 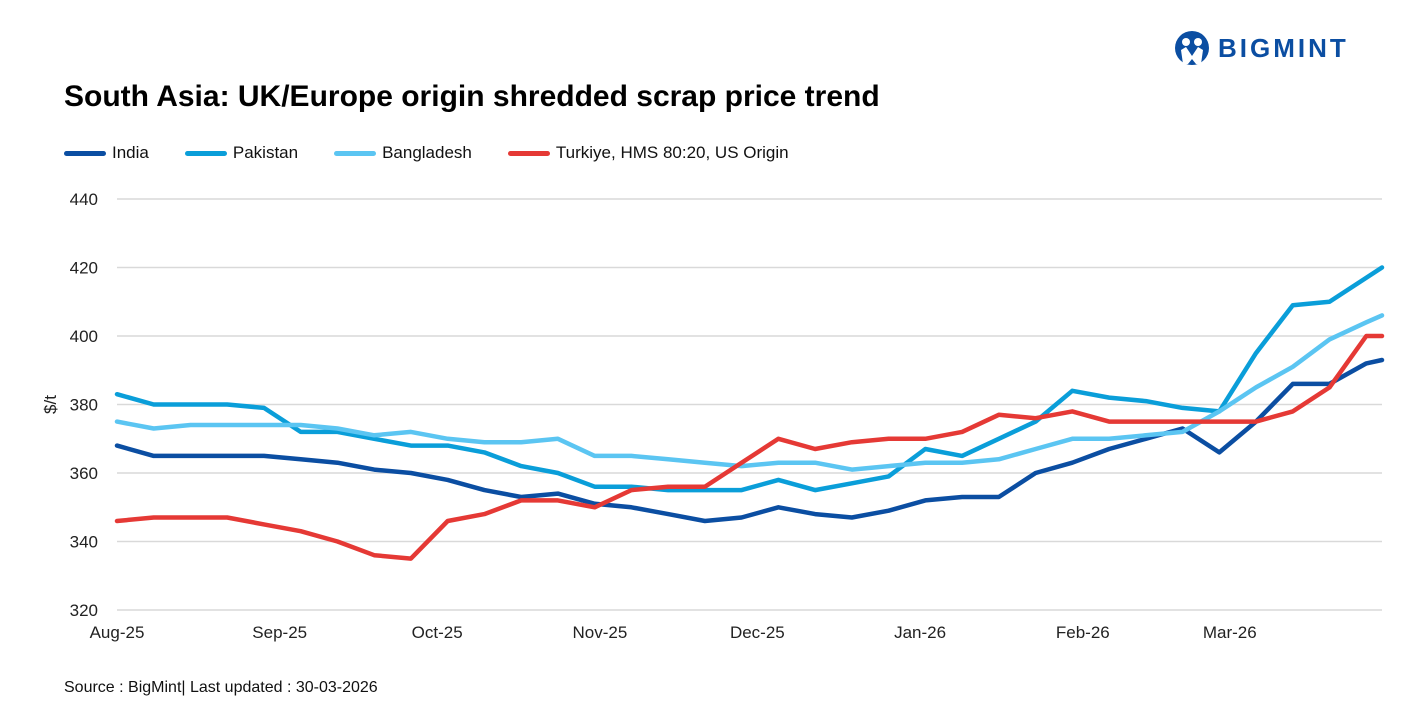 I want to click on y-tick-label: 420, so click(x=84, y=268).